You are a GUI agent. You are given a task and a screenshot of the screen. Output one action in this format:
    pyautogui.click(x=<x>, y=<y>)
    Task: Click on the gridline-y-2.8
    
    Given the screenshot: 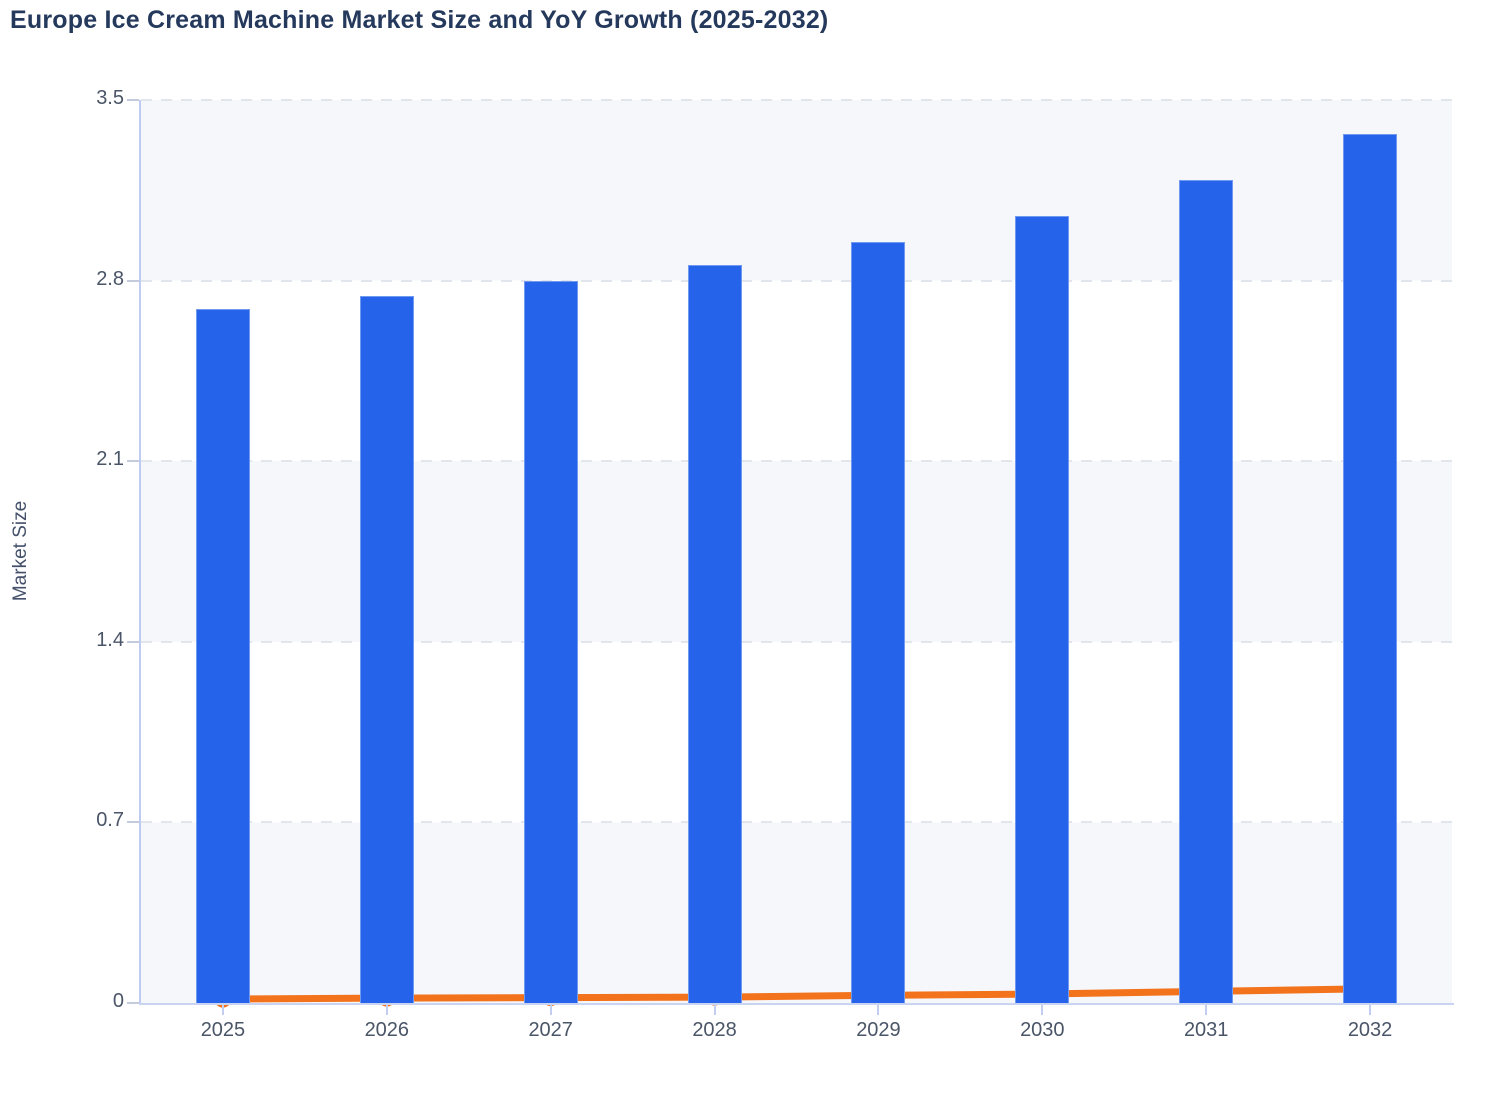 What is the action you would take?
    pyautogui.click(x=796, y=280)
    